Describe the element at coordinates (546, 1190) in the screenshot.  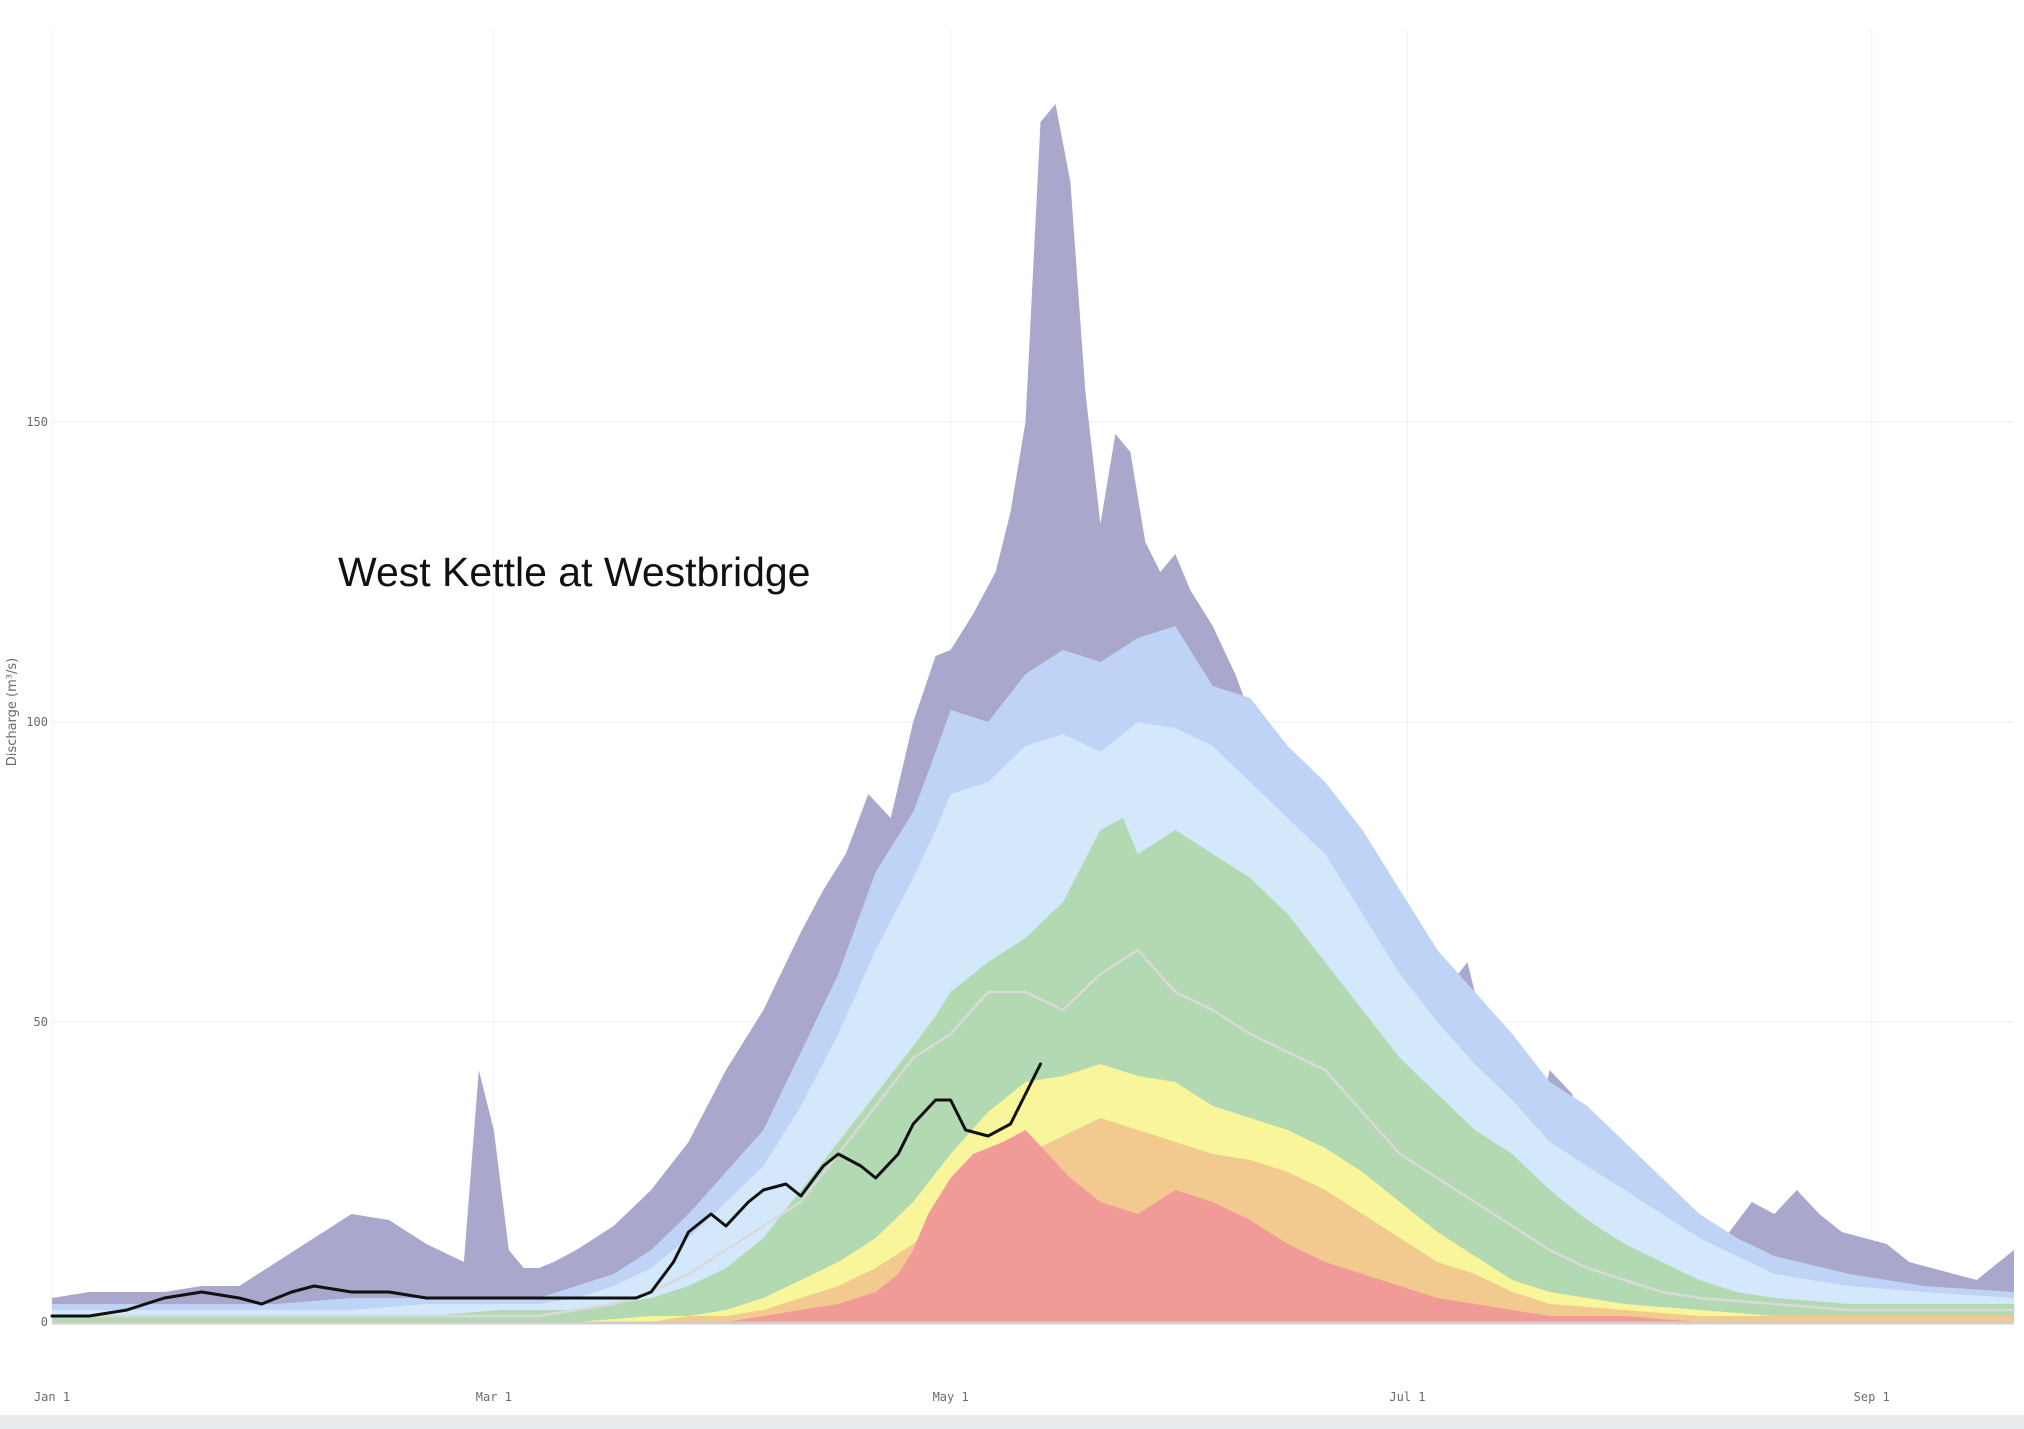
I see `current-flow-line` at that location.